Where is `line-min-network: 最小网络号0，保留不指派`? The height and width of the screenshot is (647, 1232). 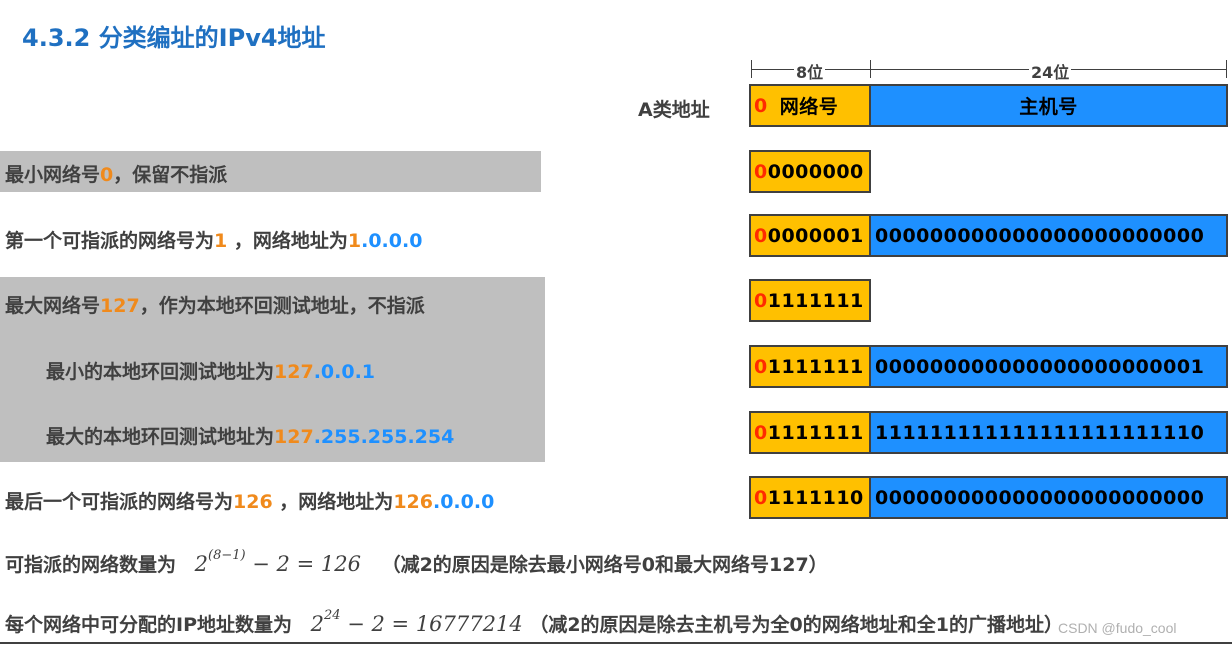 line-min-network: 最小网络号0，保留不指派 is located at coordinates (116, 175).